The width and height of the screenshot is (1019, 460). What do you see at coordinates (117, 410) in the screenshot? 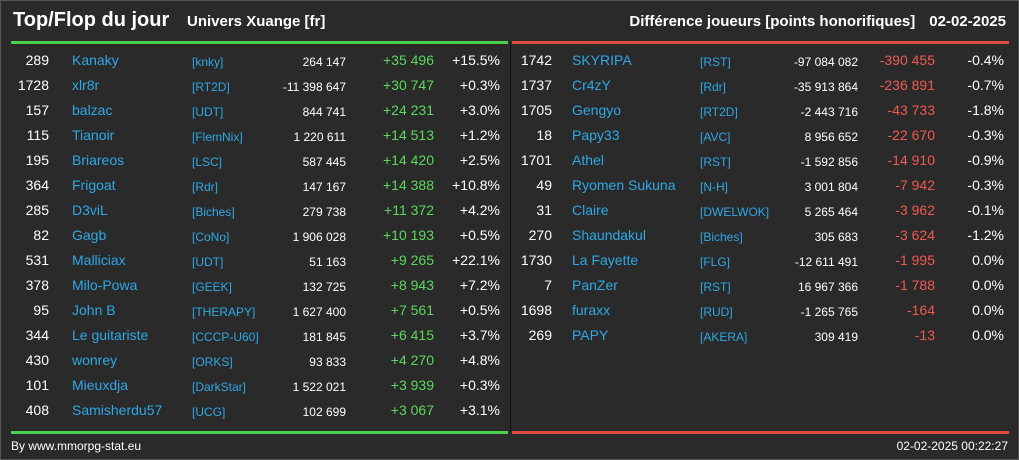
I see `player-name-link: Samisherdu57` at bounding box center [117, 410].